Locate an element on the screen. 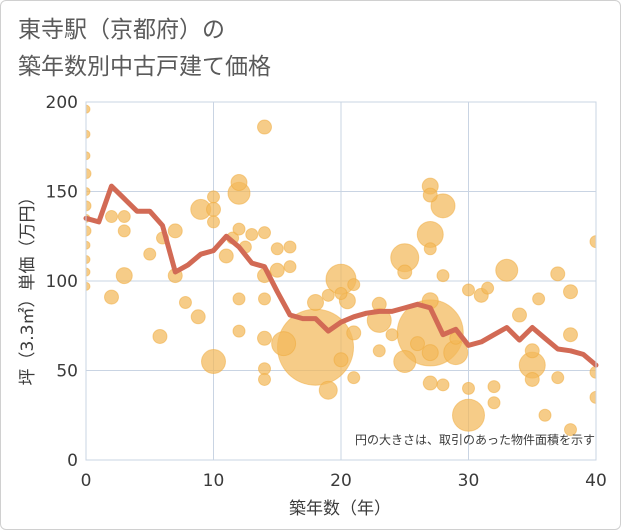 The height and width of the screenshot is (530, 621). x-axis-label: 築年数（年） is located at coordinates (340, 509).